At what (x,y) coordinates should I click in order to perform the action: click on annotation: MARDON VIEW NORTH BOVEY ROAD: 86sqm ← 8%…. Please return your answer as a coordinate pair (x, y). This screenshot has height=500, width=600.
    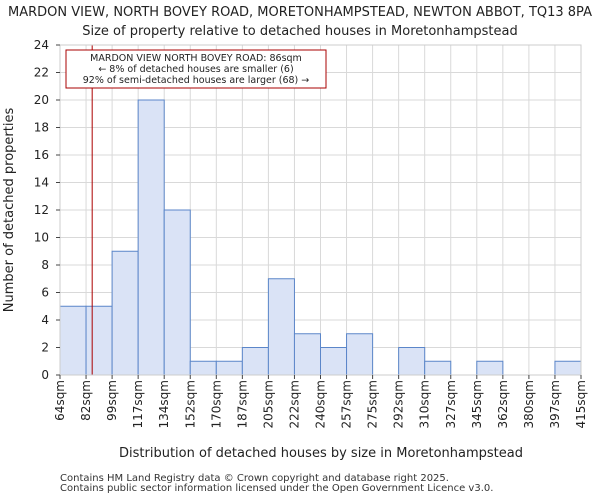
    Looking at the image, I should click on (196, 69).